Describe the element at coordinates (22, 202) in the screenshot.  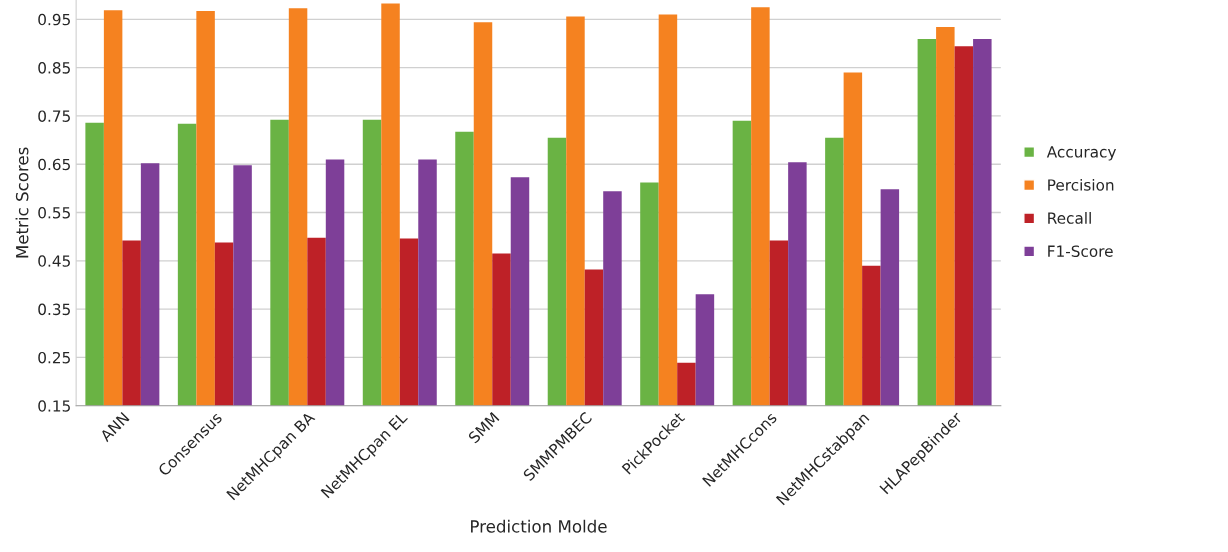
I see `y-axis-title: Metric Scores` at that location.